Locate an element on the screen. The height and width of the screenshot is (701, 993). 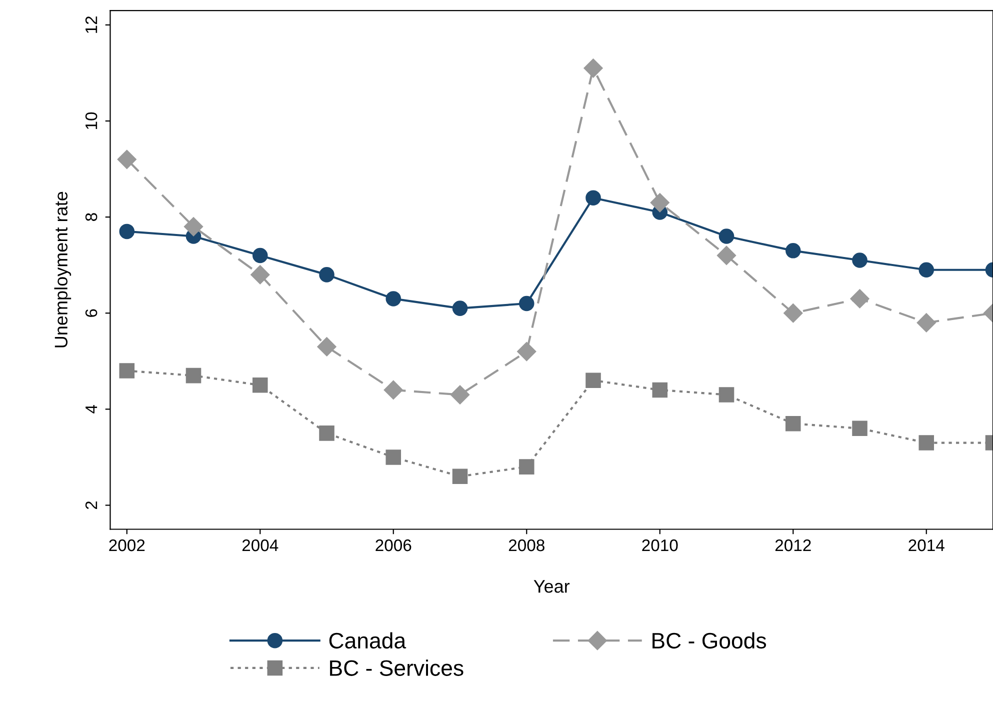
legend-label: BC - Services is located at coordinates (397, 668).